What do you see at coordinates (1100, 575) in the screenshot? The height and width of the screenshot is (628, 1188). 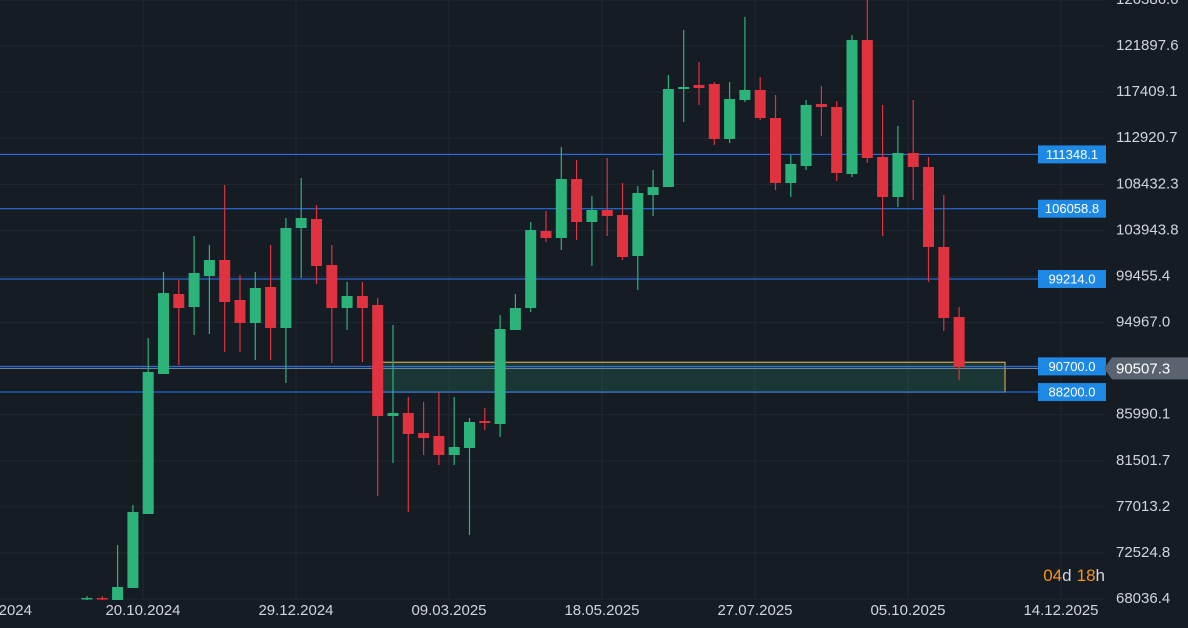 I see `timer-part: h` at bounding box center [1100, 575].